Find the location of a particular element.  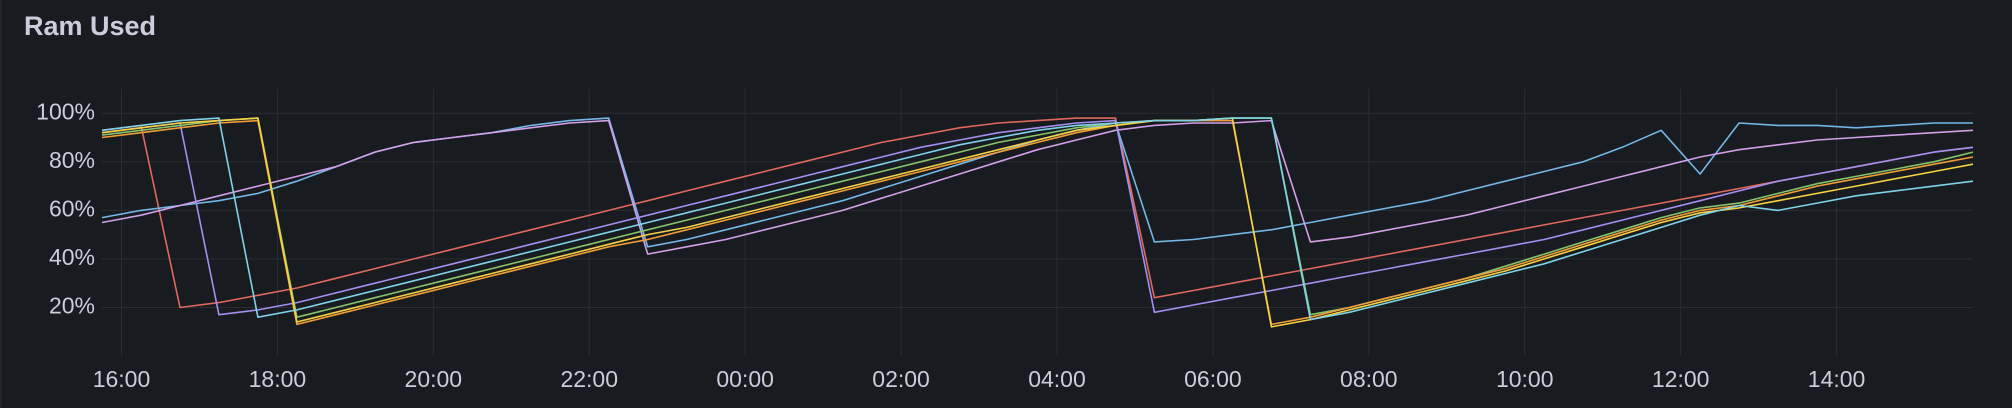

x-tick-label: 10:00 is located at coordinates (1525, 379).